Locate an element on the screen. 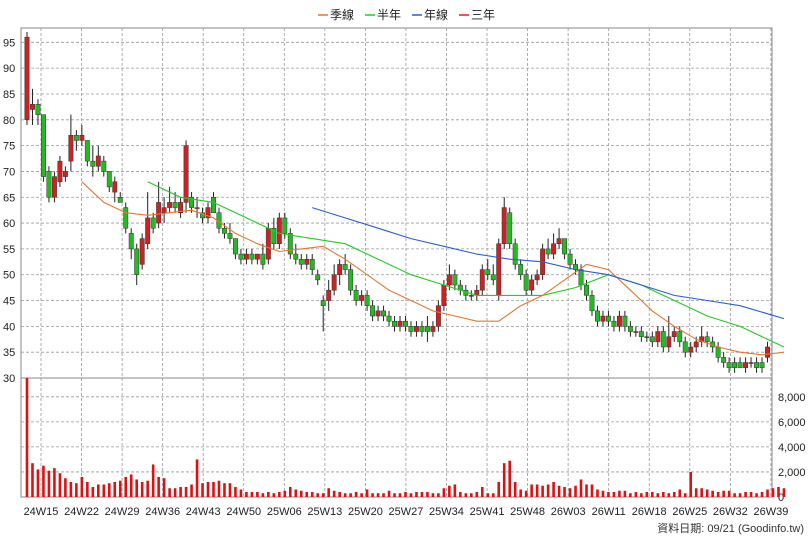 The height and width of the screenshot is (540, 808). x-tick-label: 26W03 is located at coordinates (568, 512).